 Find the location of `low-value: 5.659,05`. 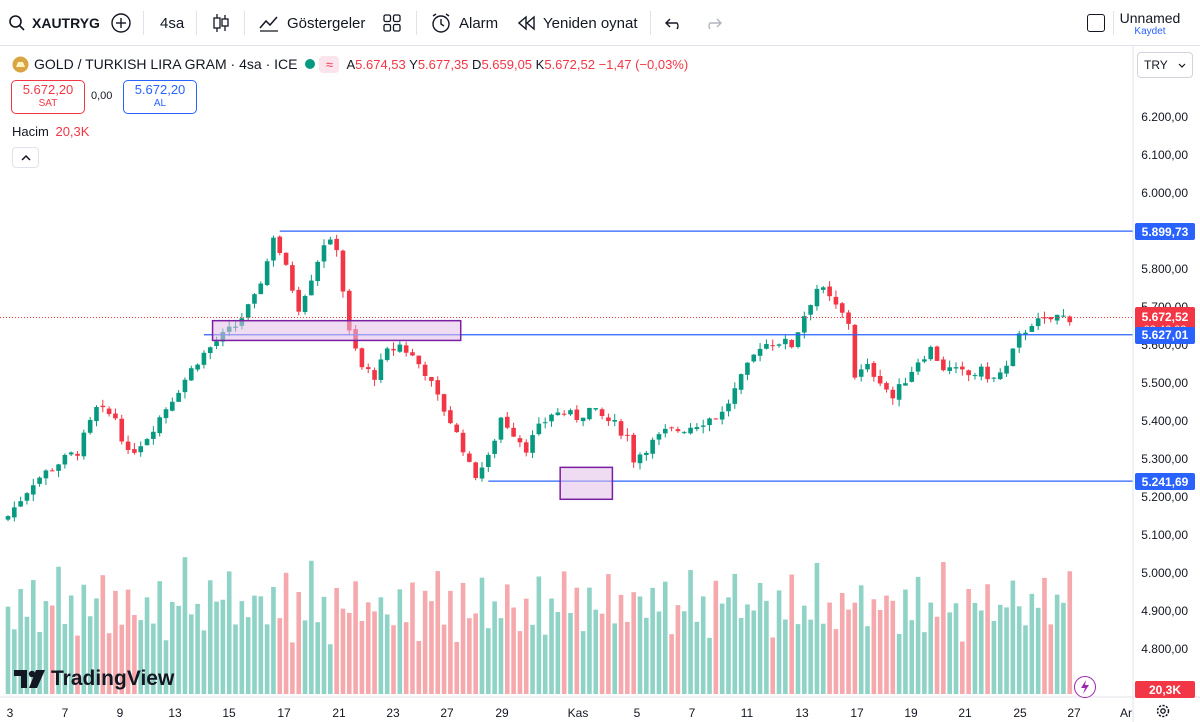

low-value: 5.659,05 is located at coordinates (507, 64).